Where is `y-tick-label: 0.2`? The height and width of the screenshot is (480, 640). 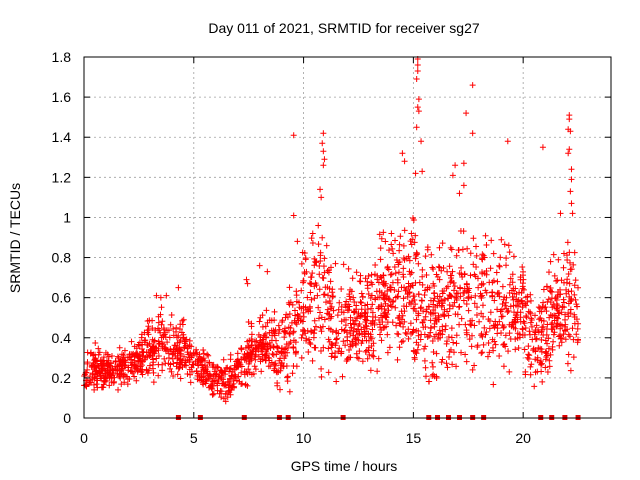 y-tick-label: 0.2 is located at coordinates (62, 378).